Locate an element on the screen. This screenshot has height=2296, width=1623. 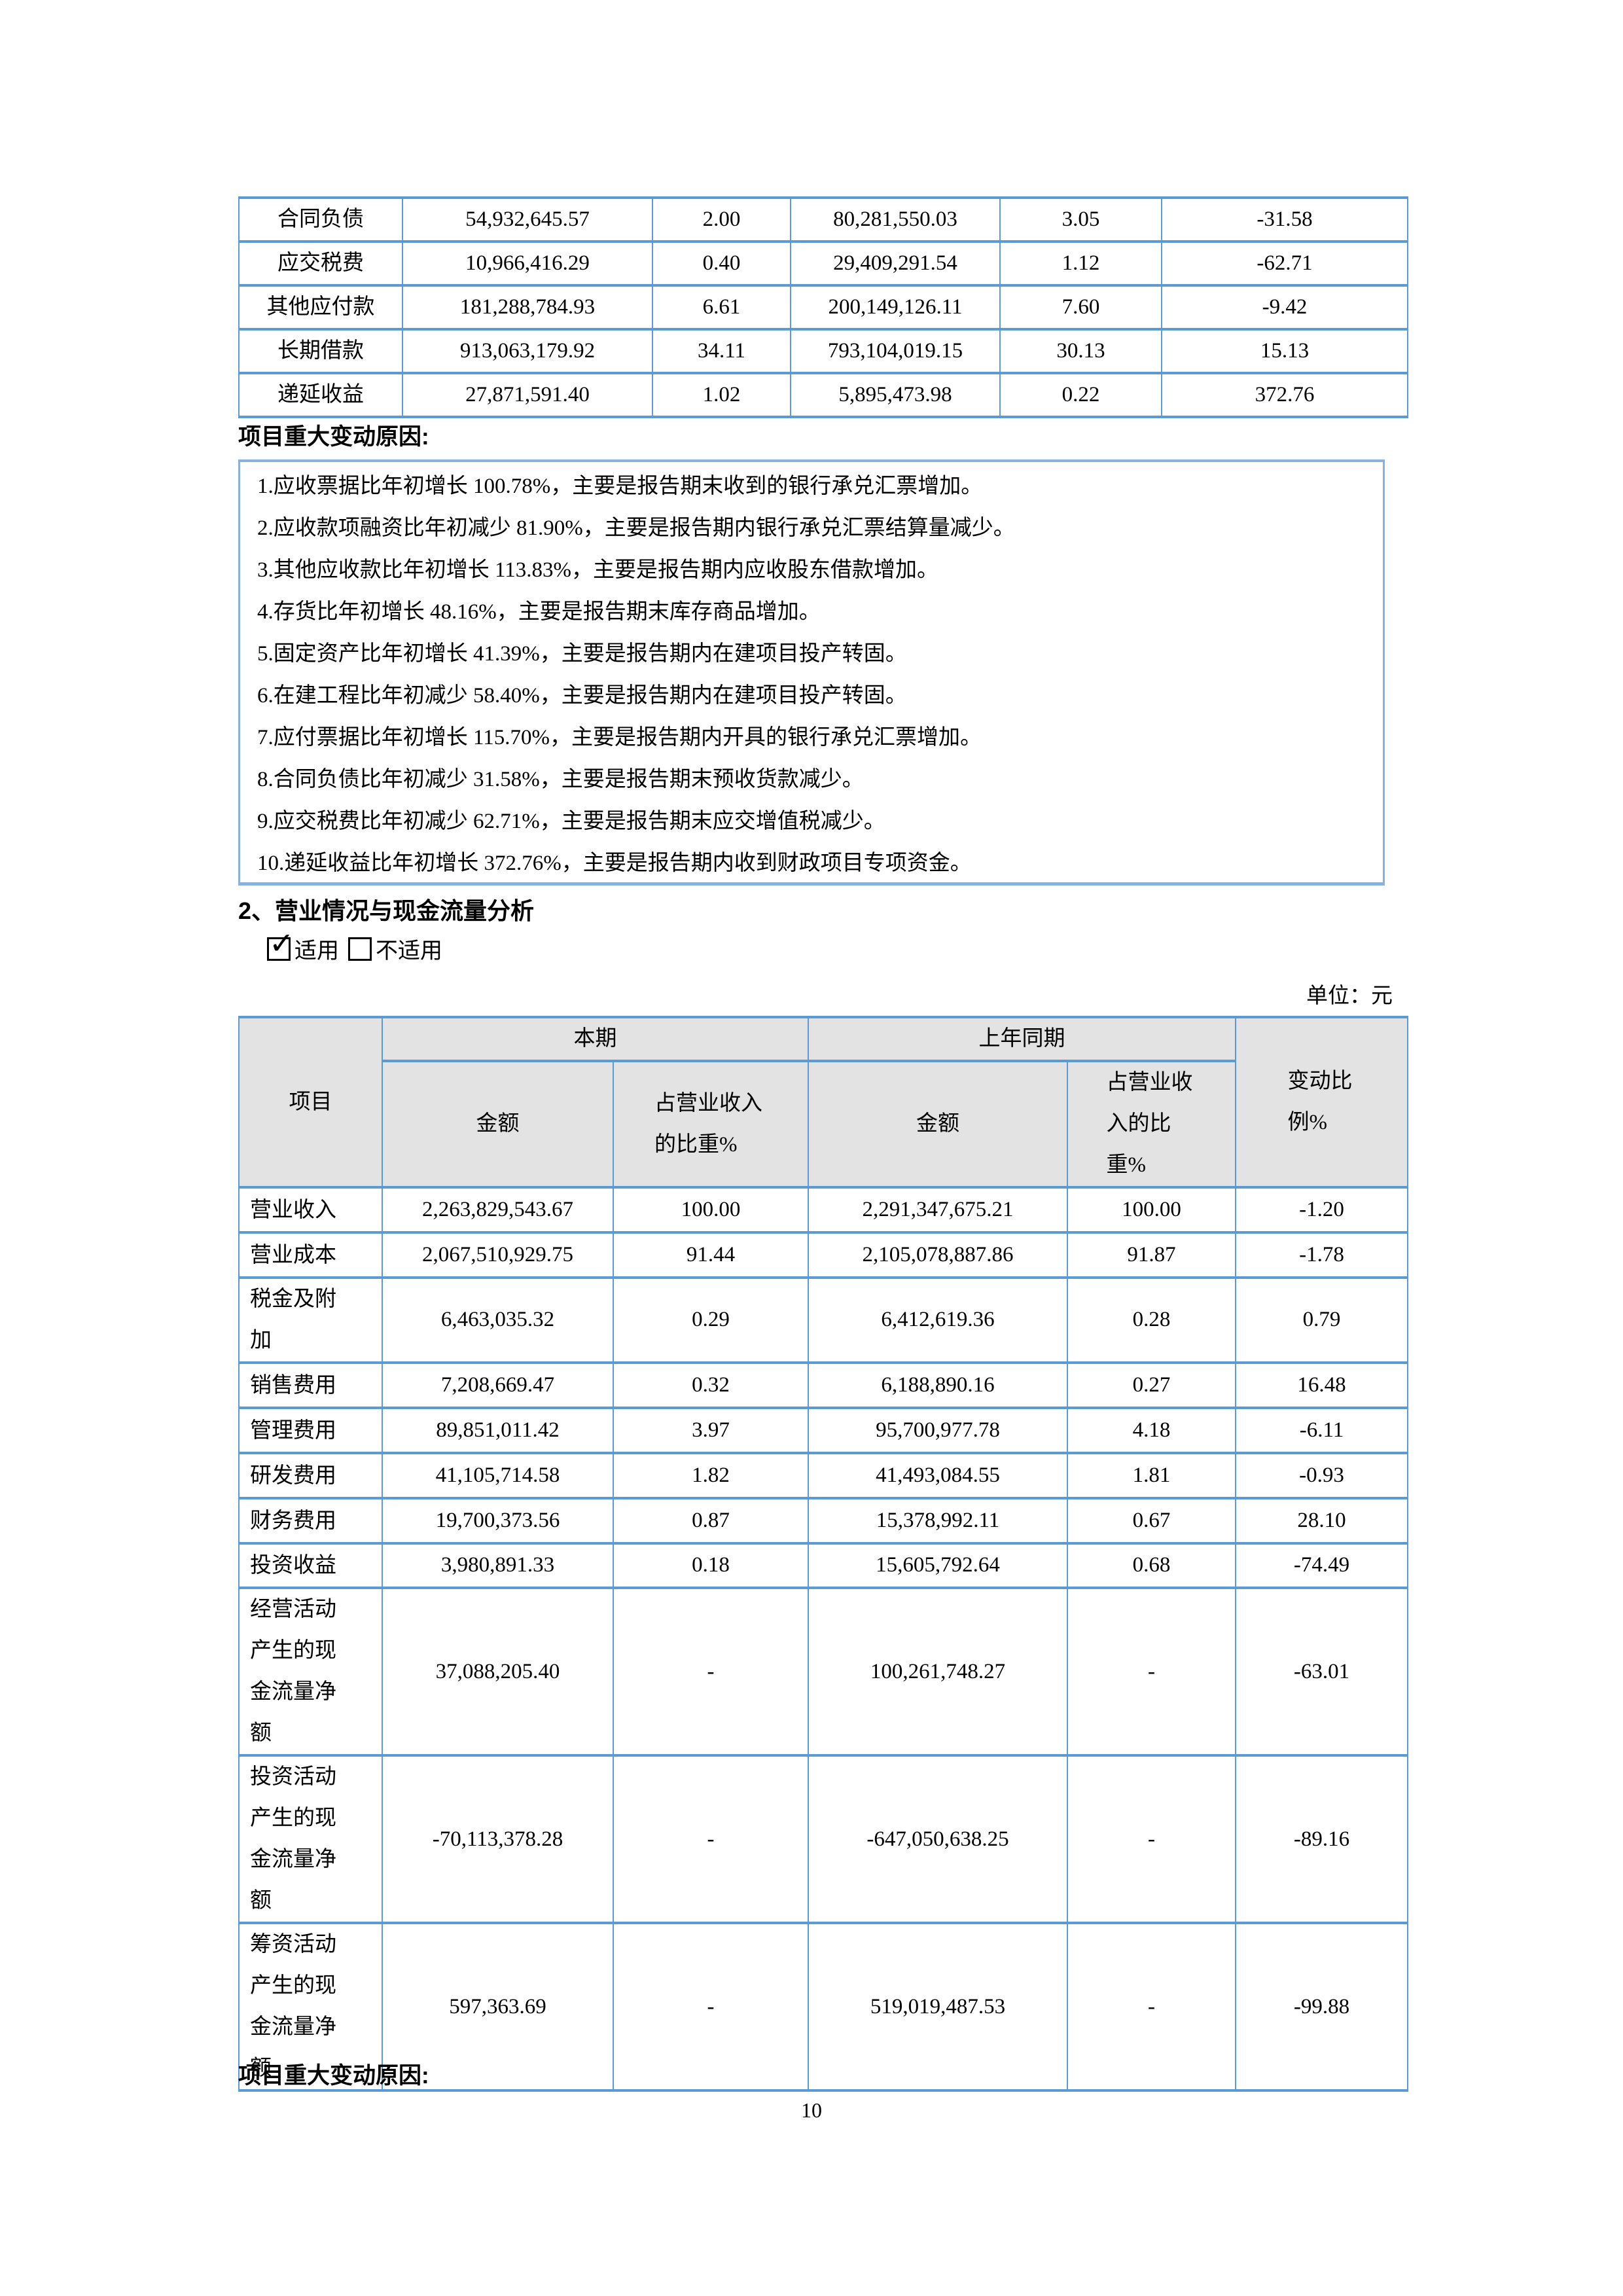
change-ratio-cell: 15.13 is located at coordinates (1284, 351).